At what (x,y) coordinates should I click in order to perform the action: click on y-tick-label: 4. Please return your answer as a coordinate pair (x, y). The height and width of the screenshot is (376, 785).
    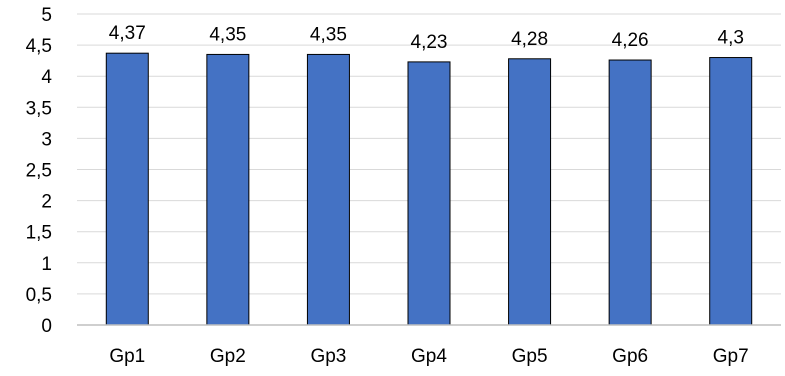
    Looking at the image, I should click on (46, 77).